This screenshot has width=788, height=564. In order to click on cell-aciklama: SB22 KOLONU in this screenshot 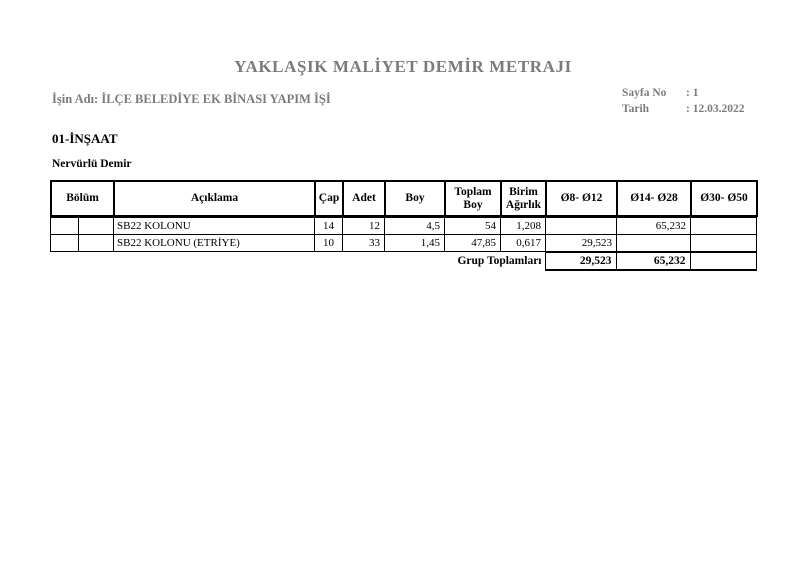, I will do `click(214, 226)`.